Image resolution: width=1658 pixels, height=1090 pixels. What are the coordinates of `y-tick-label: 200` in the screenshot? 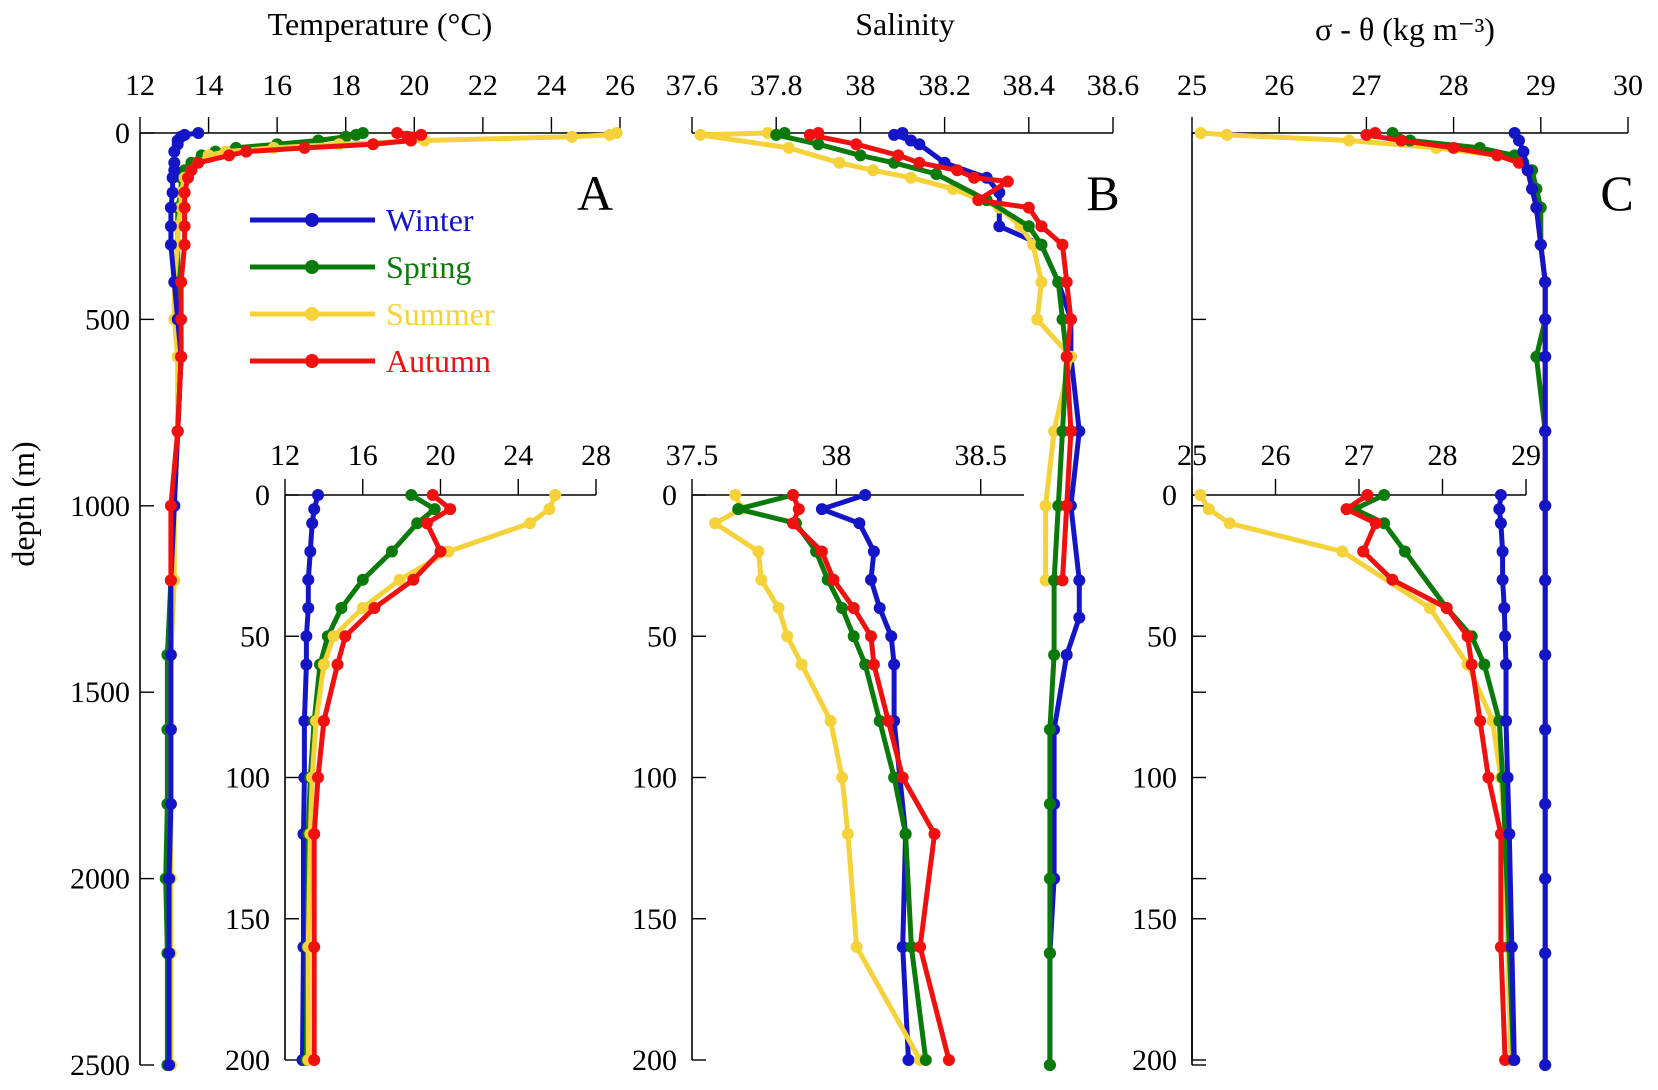 It's located at (247, 1060).